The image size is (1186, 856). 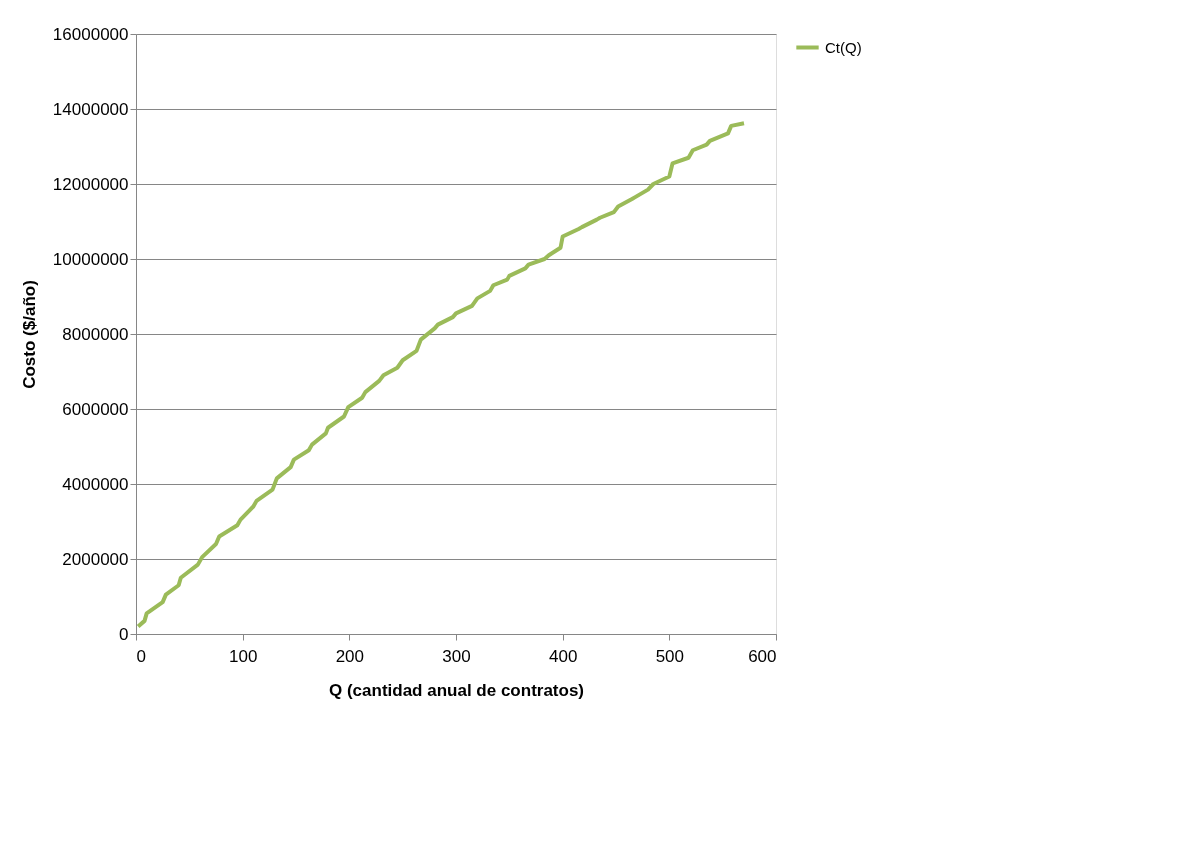 What do you see at coordinates (456, 690) in the screenshot?
I see `x-axis-title: Q (cantidad anual de contratos)` at bounding box center [456, 690].